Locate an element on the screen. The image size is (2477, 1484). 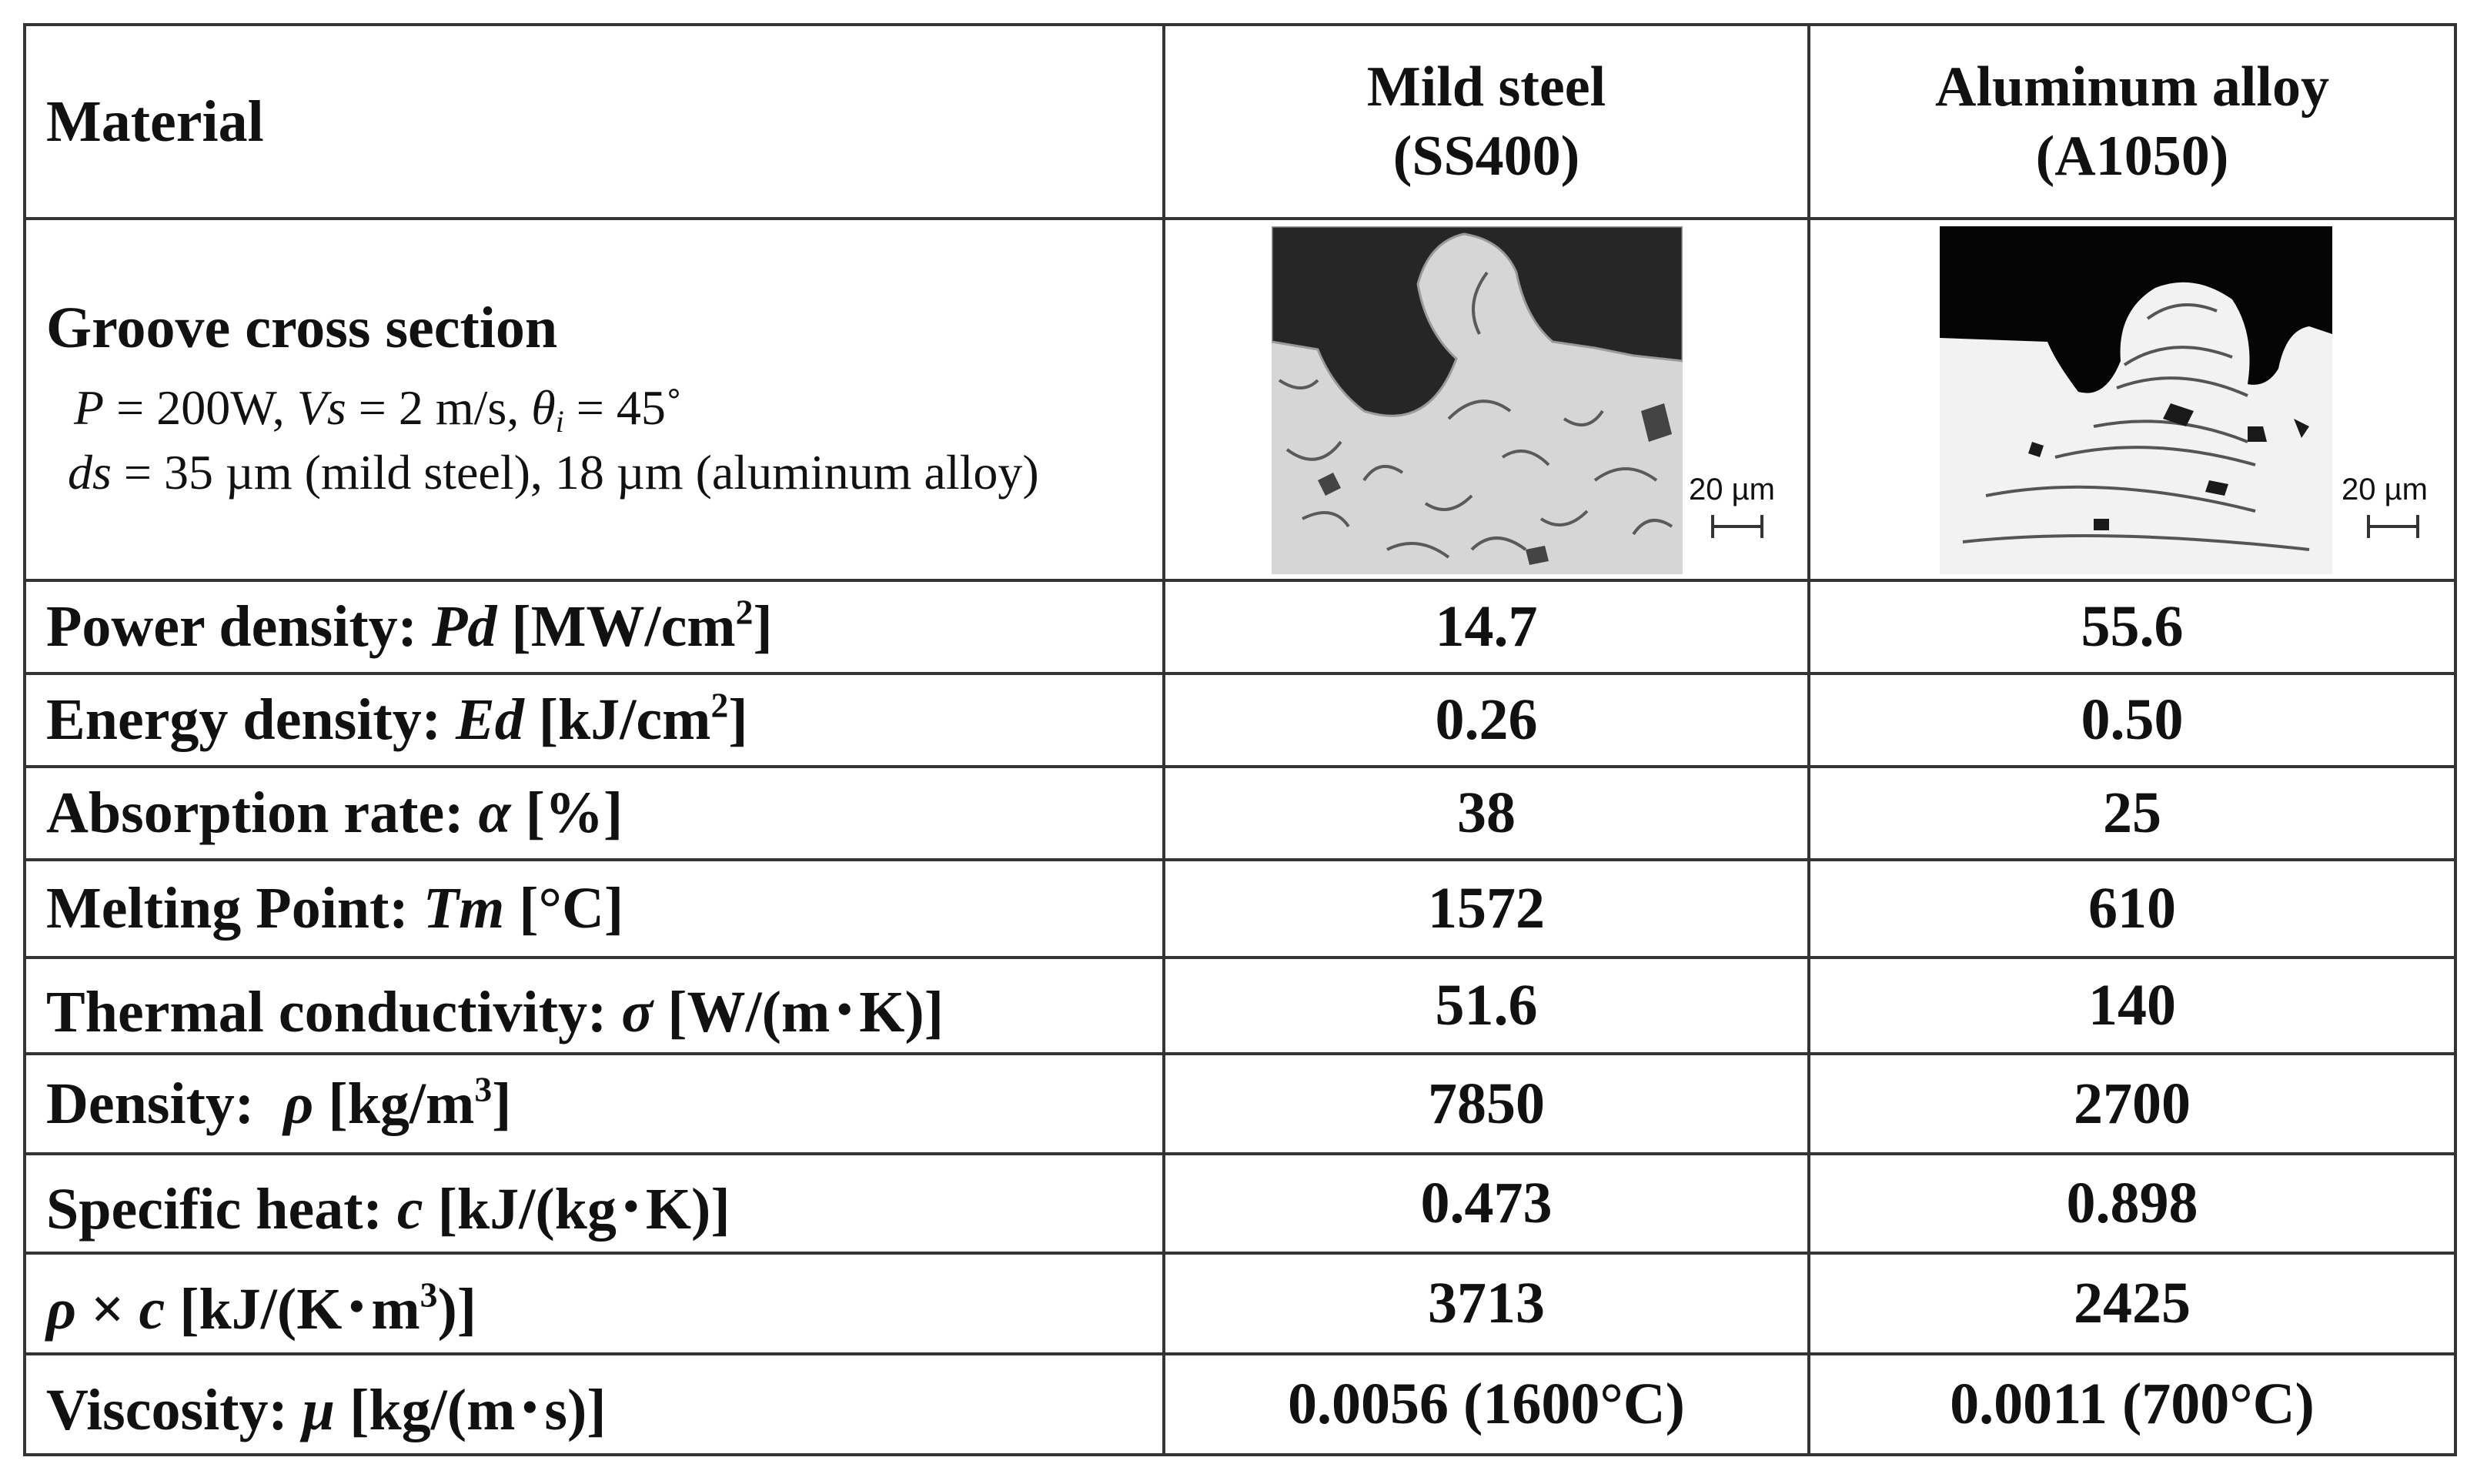
specific-heat-symbol: c is located at coordinates (409, 1209).